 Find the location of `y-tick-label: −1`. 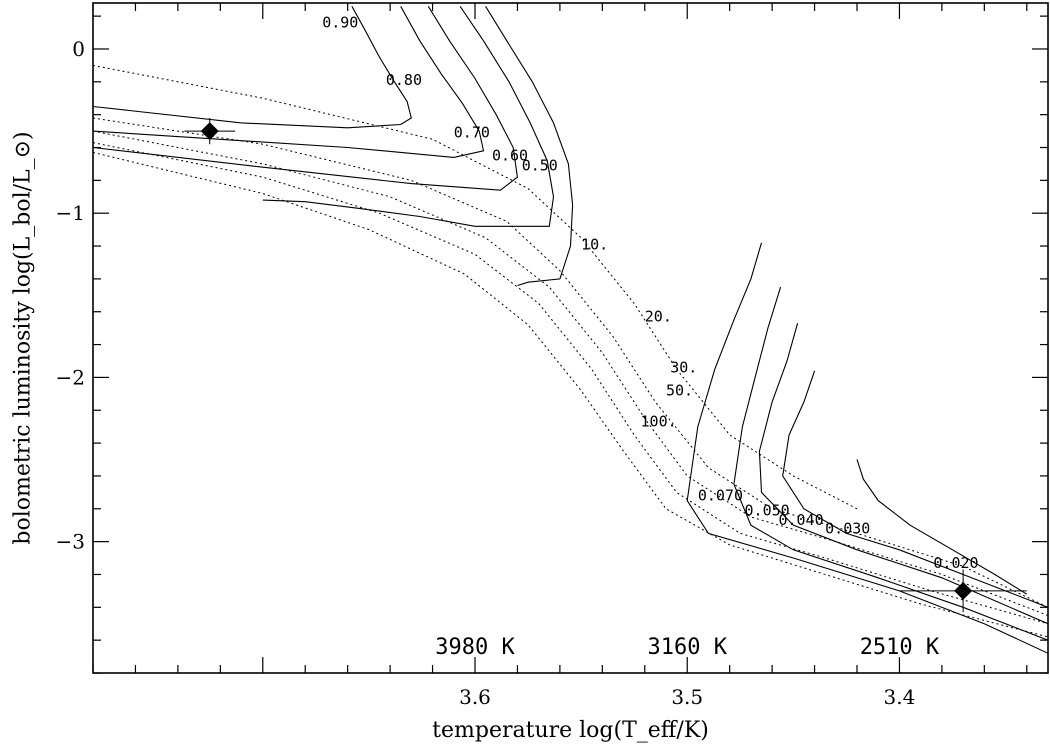

y-tick-label: −1 is located at coordinates (70, 213).